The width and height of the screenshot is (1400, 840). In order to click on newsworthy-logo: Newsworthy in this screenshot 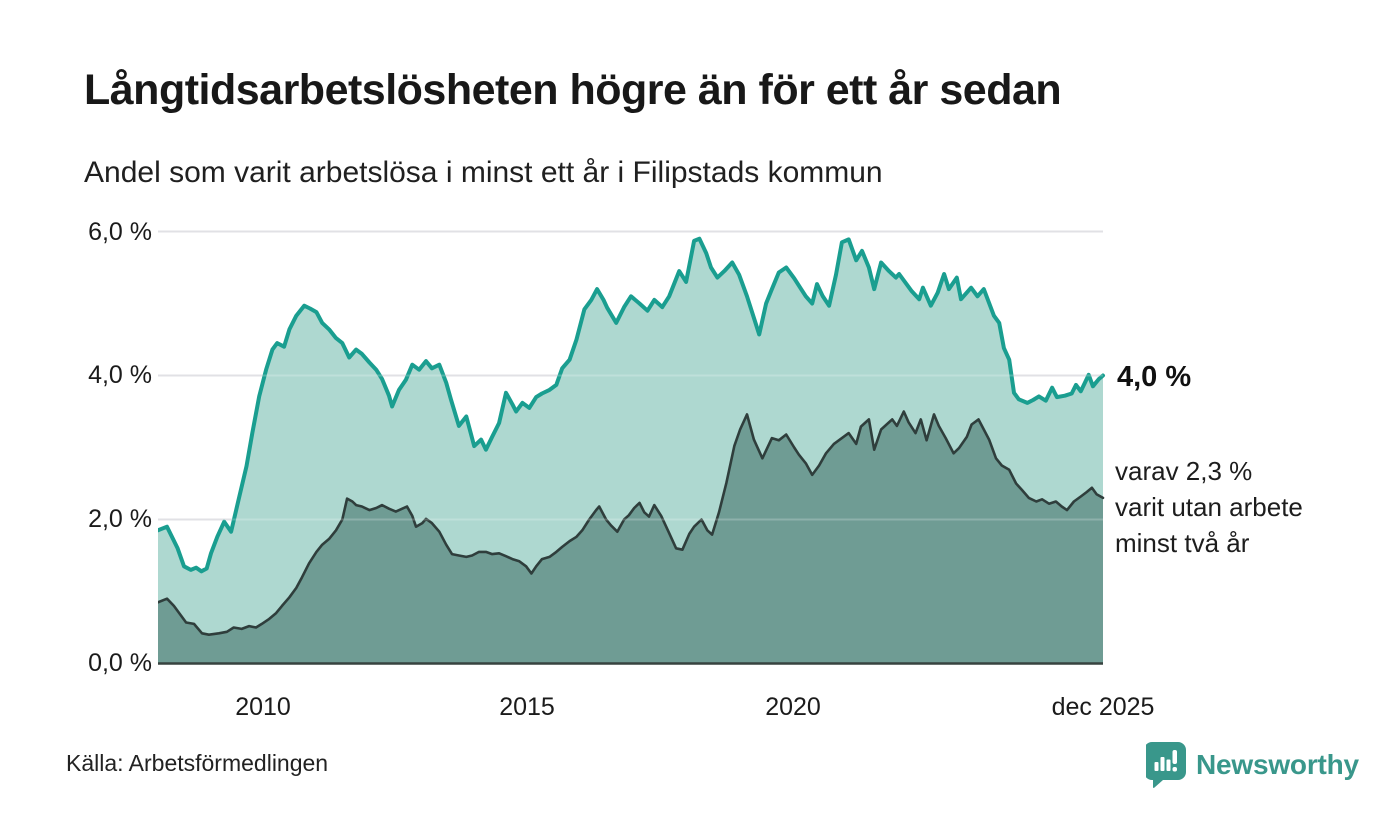, I will do `click(1252, 764)`.